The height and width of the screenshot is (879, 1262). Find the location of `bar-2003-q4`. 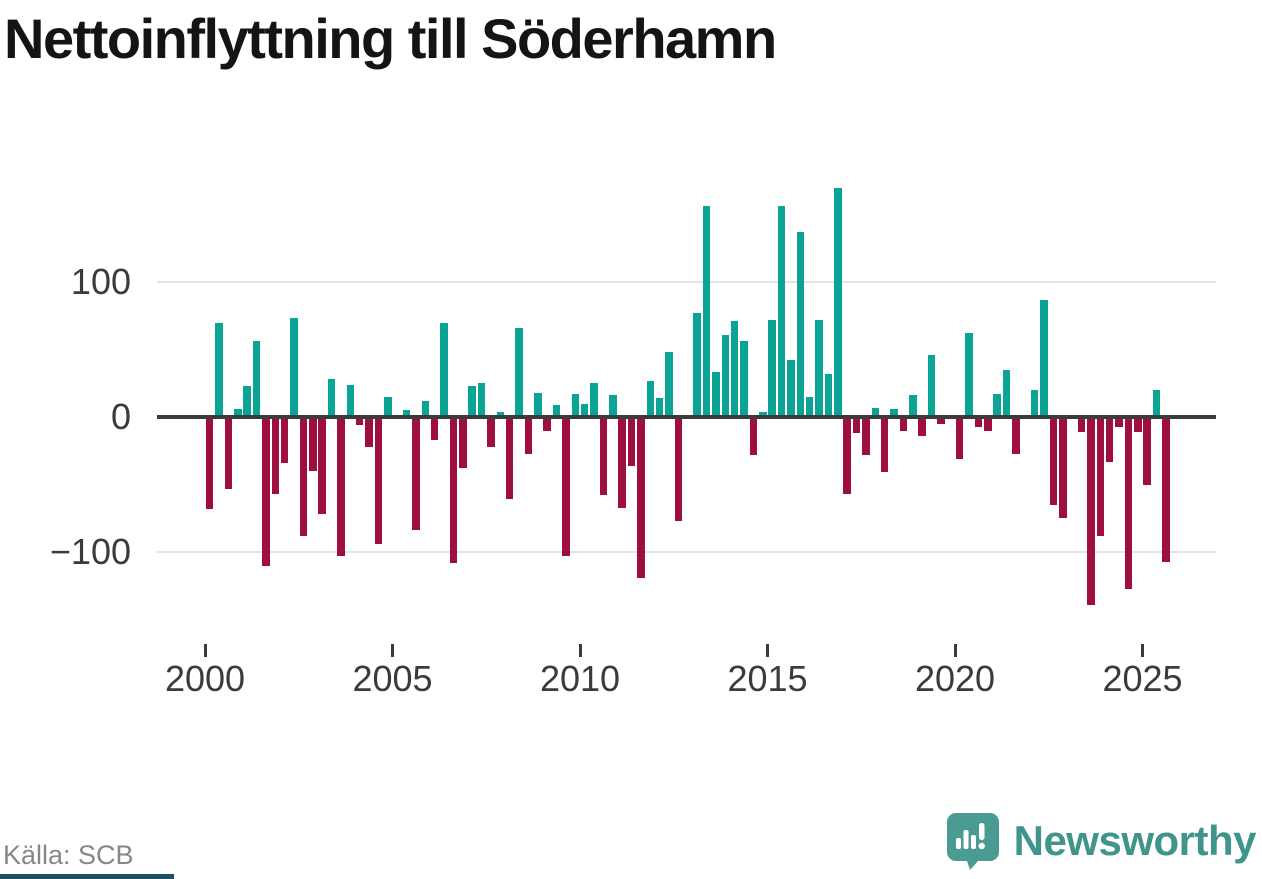

bar-2003-q4 is located at coordinates (350, 400).